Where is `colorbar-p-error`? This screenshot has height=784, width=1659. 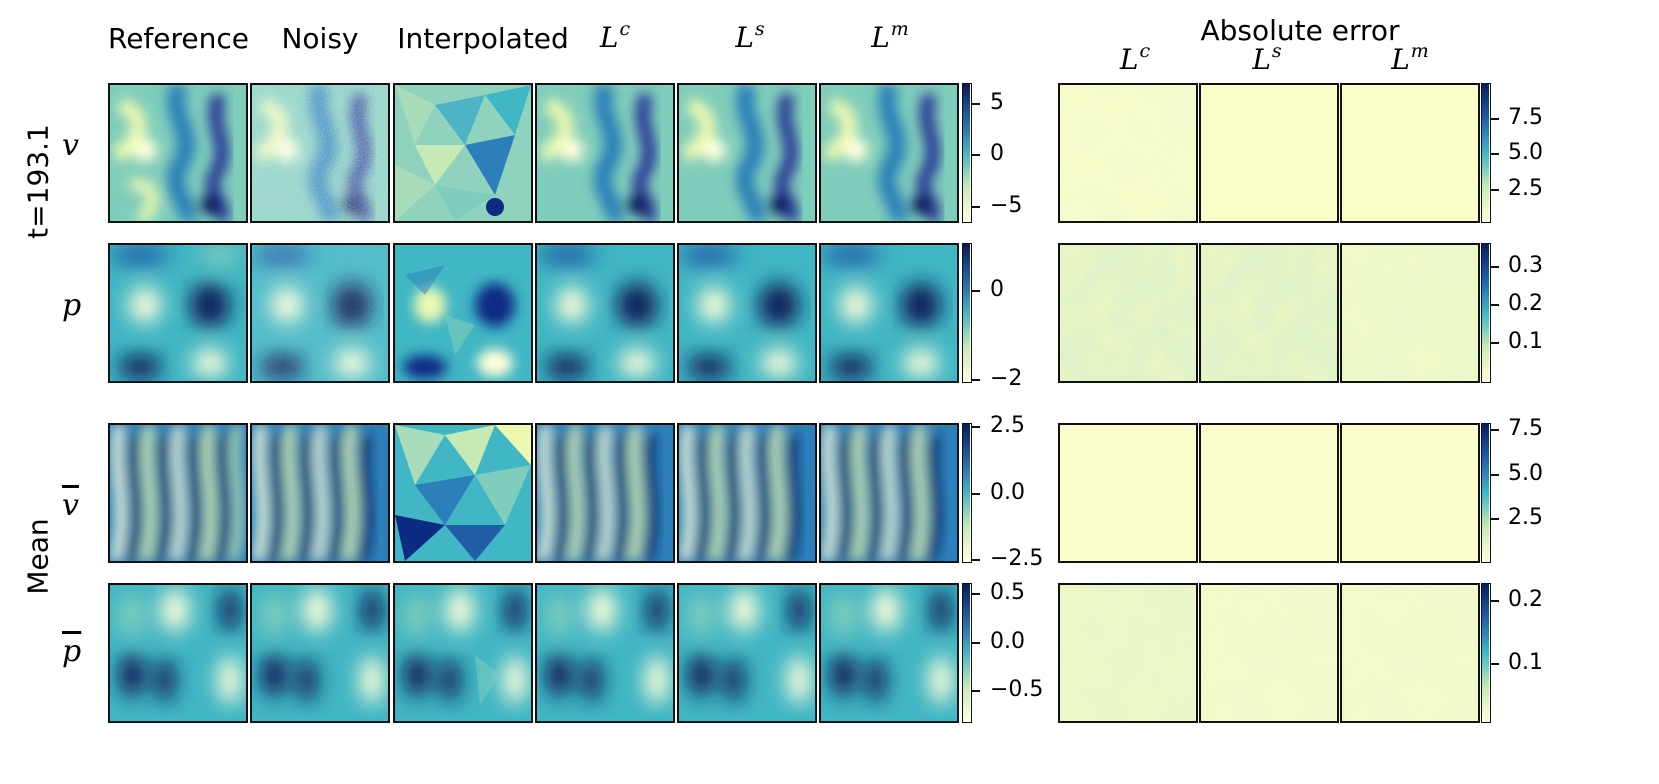 colorbar-p-error is located at coordinates (1486, 313).